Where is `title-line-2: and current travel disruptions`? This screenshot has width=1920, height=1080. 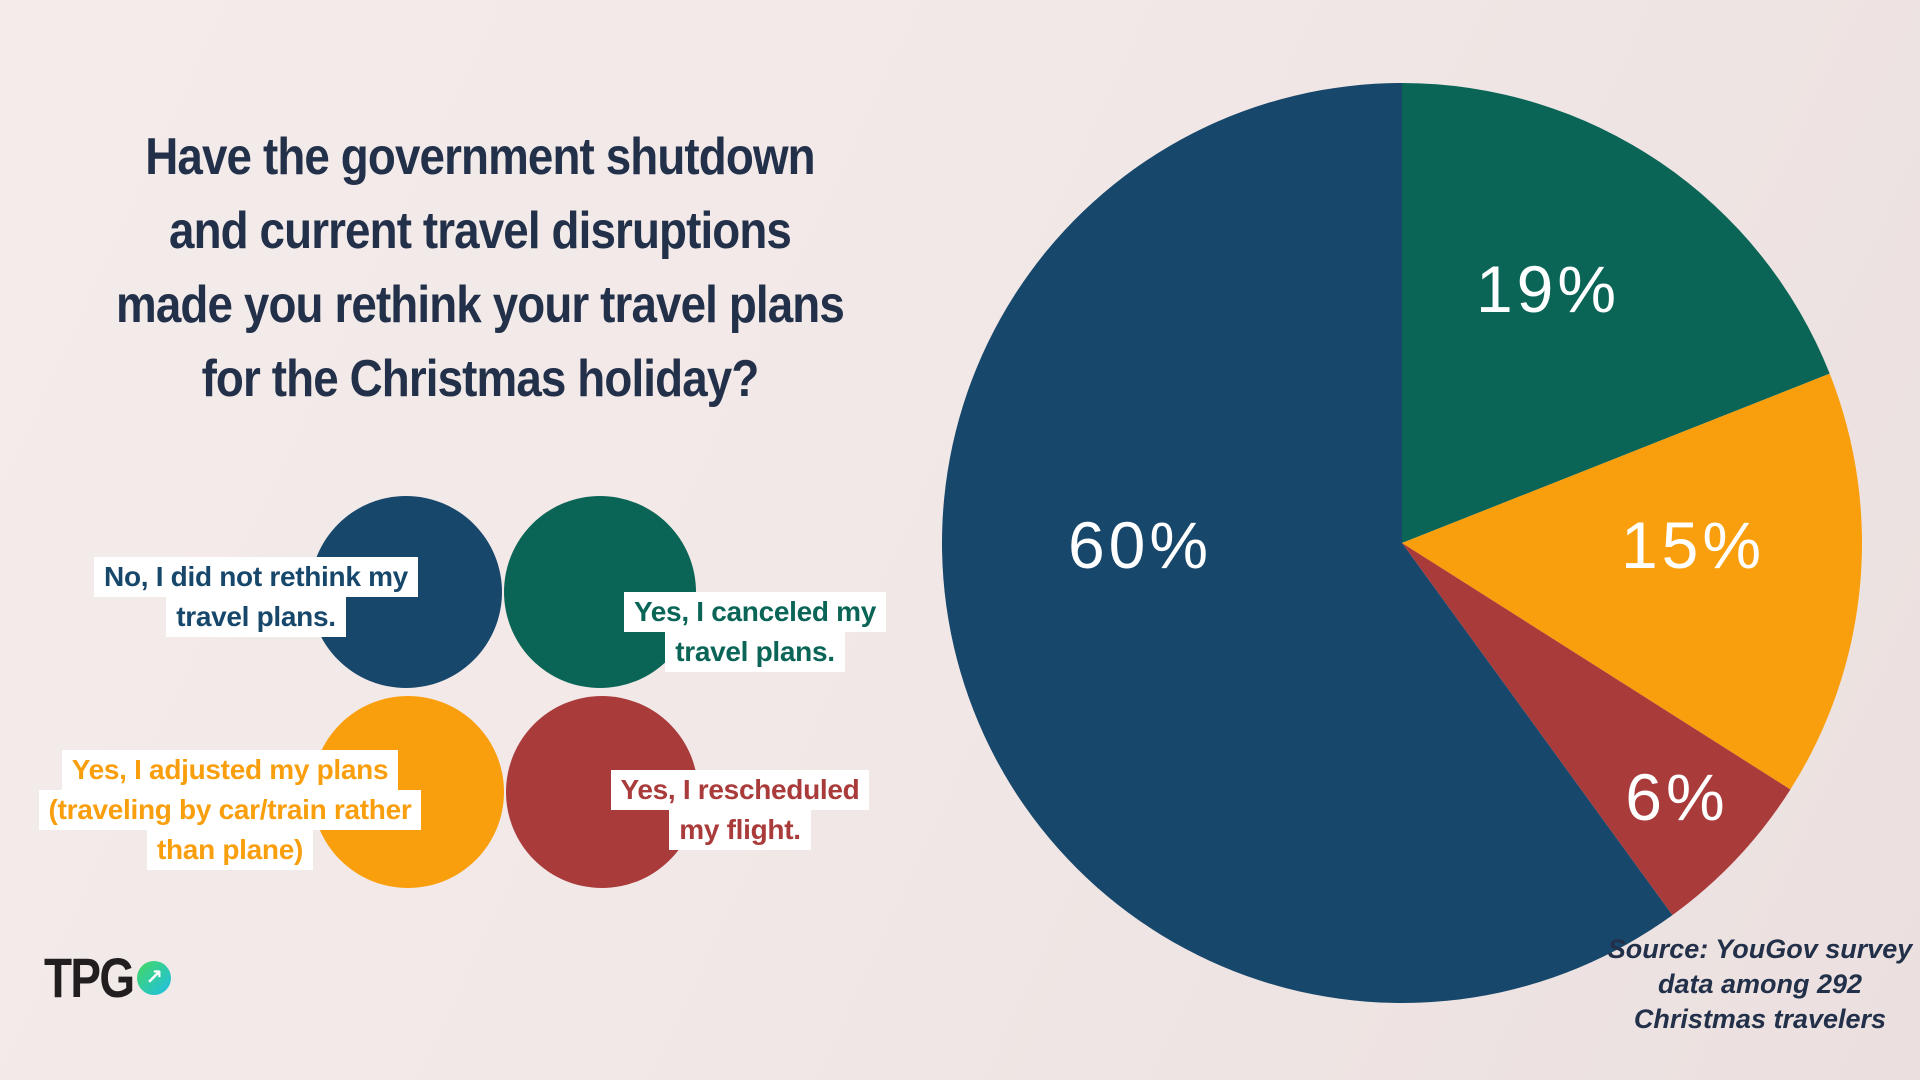 title-line-2: and current travel disruptions is located at coordinates (480, 231).